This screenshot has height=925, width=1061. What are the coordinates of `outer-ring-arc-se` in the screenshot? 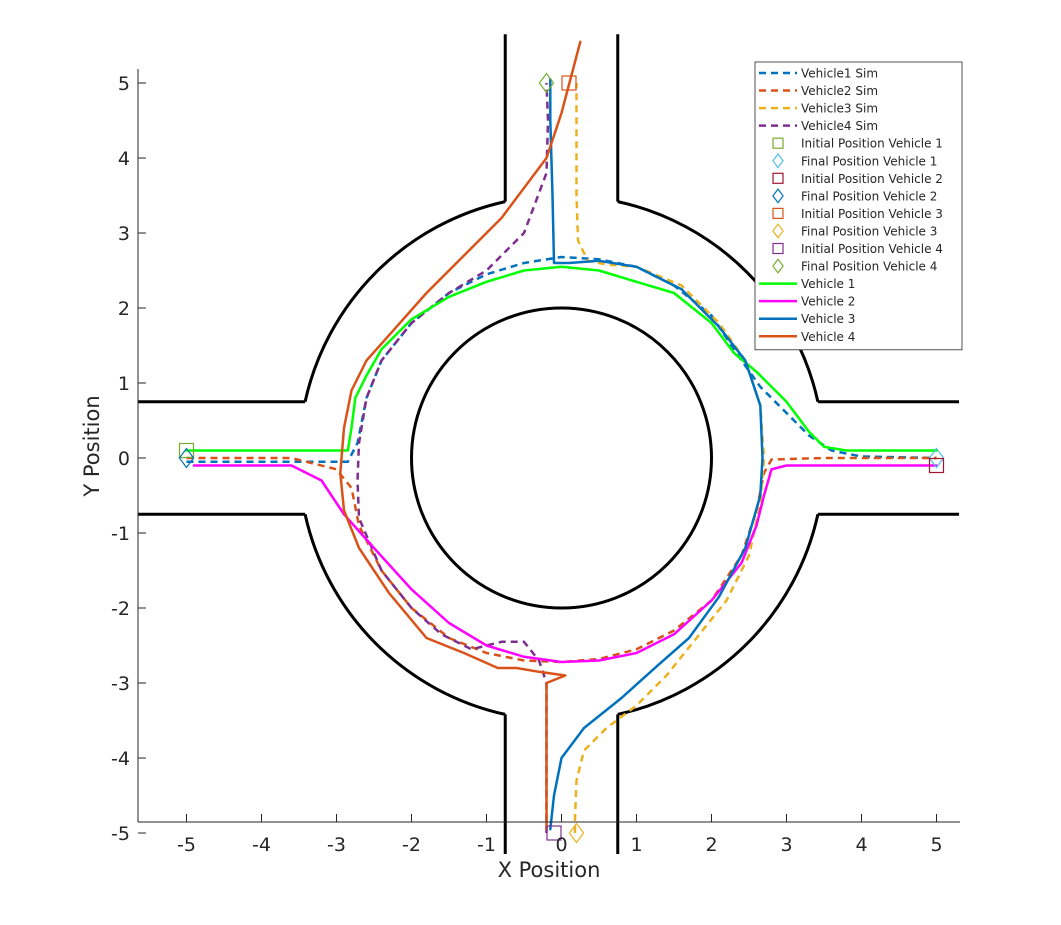 It's located at (718, 614).